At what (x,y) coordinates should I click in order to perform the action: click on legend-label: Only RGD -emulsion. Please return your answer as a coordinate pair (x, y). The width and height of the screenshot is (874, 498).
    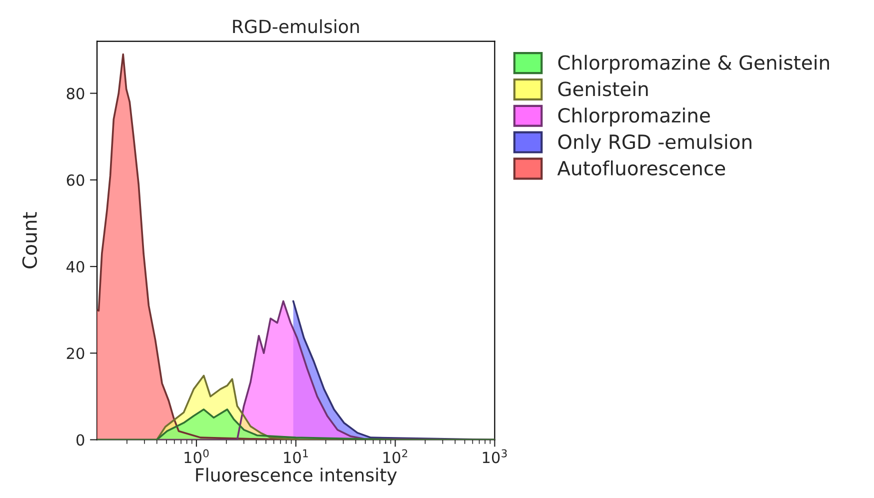
    Looking at the image, I should click on (655, 143).